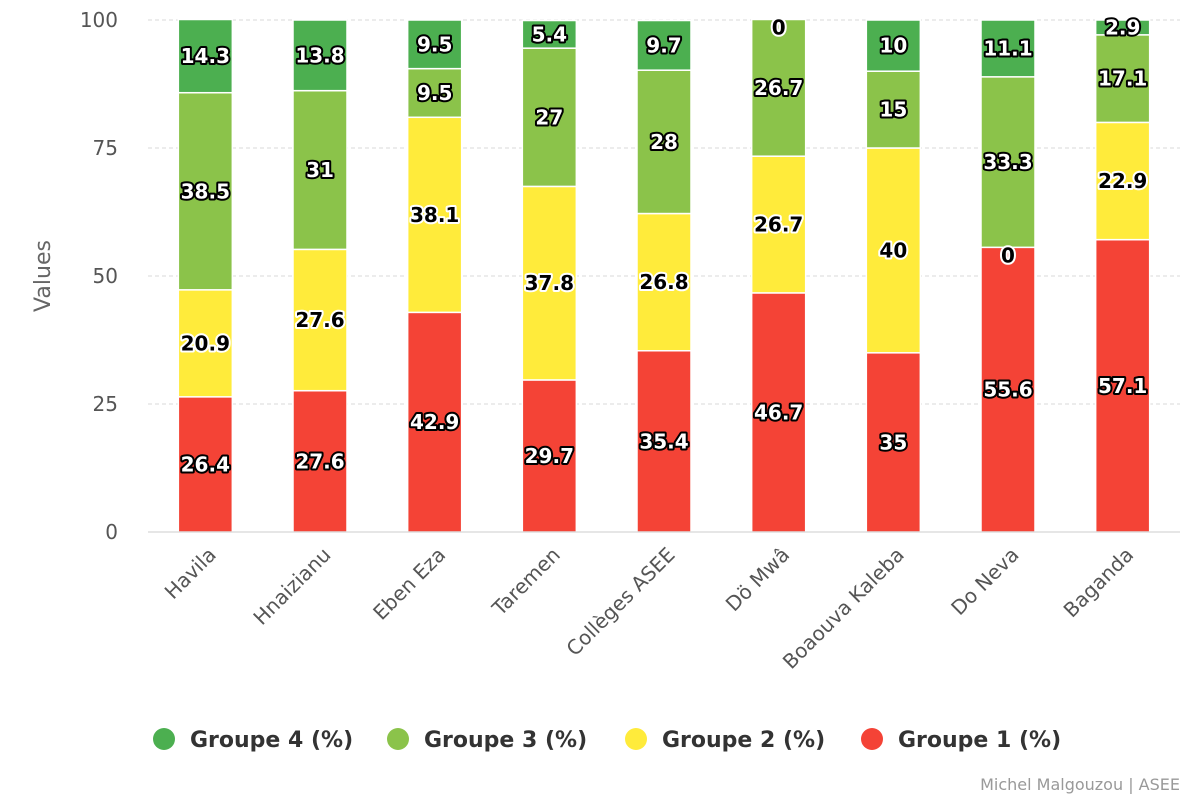 The width and height of the screenshot is (1200, 804). I want to click on data-label: 10, so click(893, 46).